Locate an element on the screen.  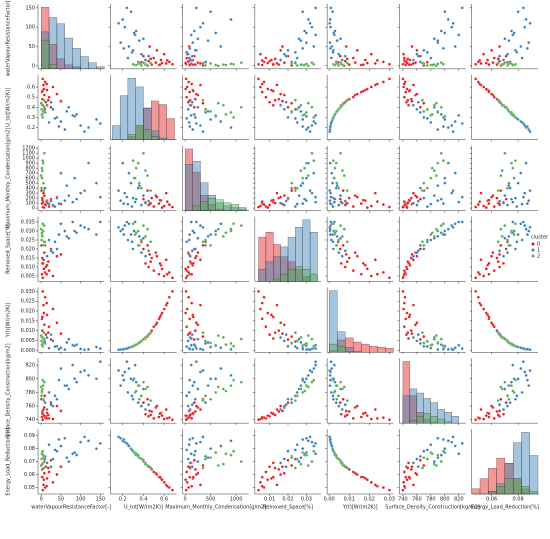
x-axis-label: Maximum_Monthly_Condensation[g/m2] is located at coordinates (215, 508).